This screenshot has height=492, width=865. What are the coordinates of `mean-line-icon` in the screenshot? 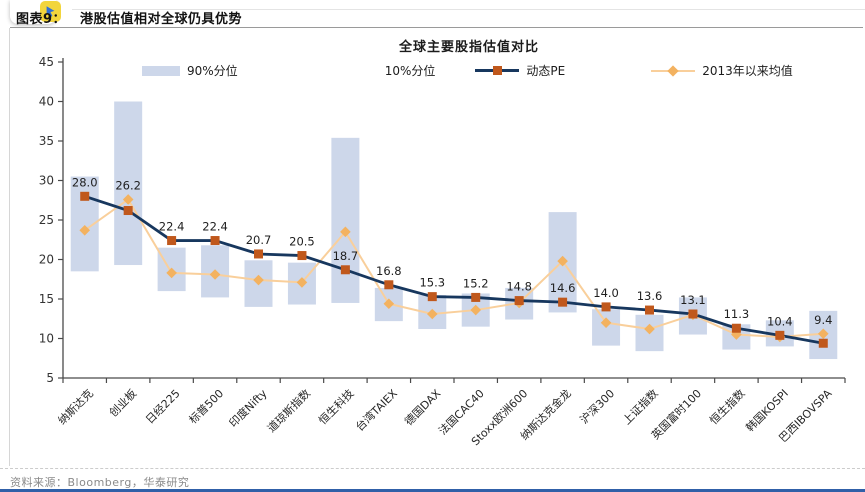 It's located at (673, 70).